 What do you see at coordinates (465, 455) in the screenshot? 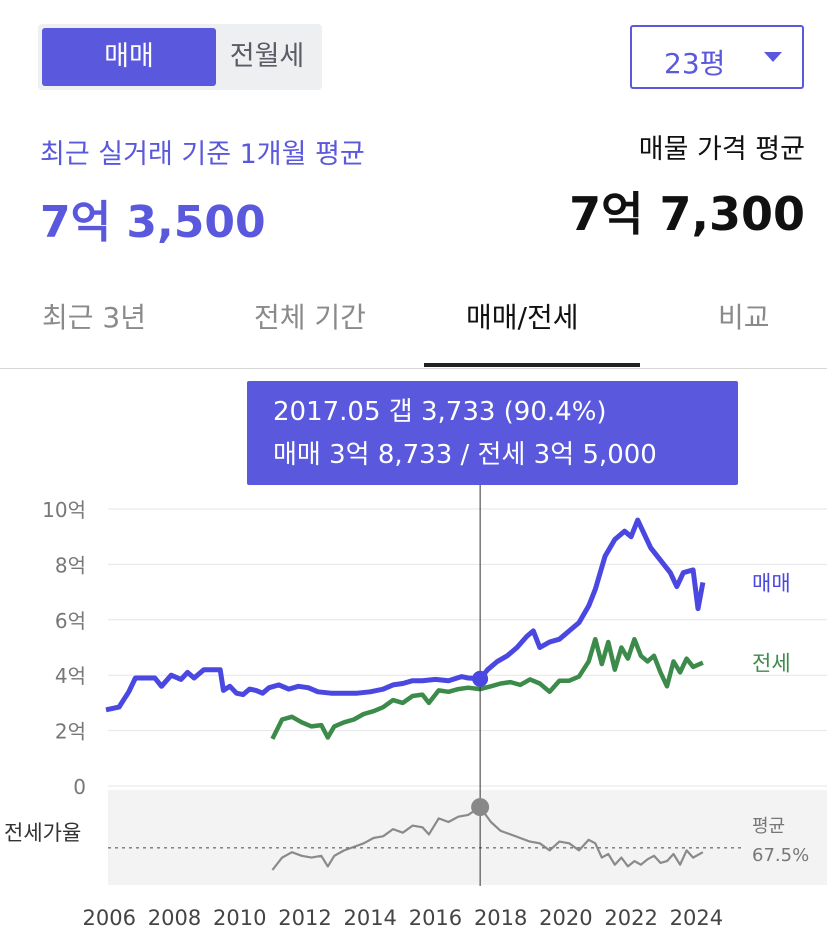
I see `tooltip-line-2: 매매 3억 8,733 / 전세 3억 5,000` at bounding box center [465, 455].